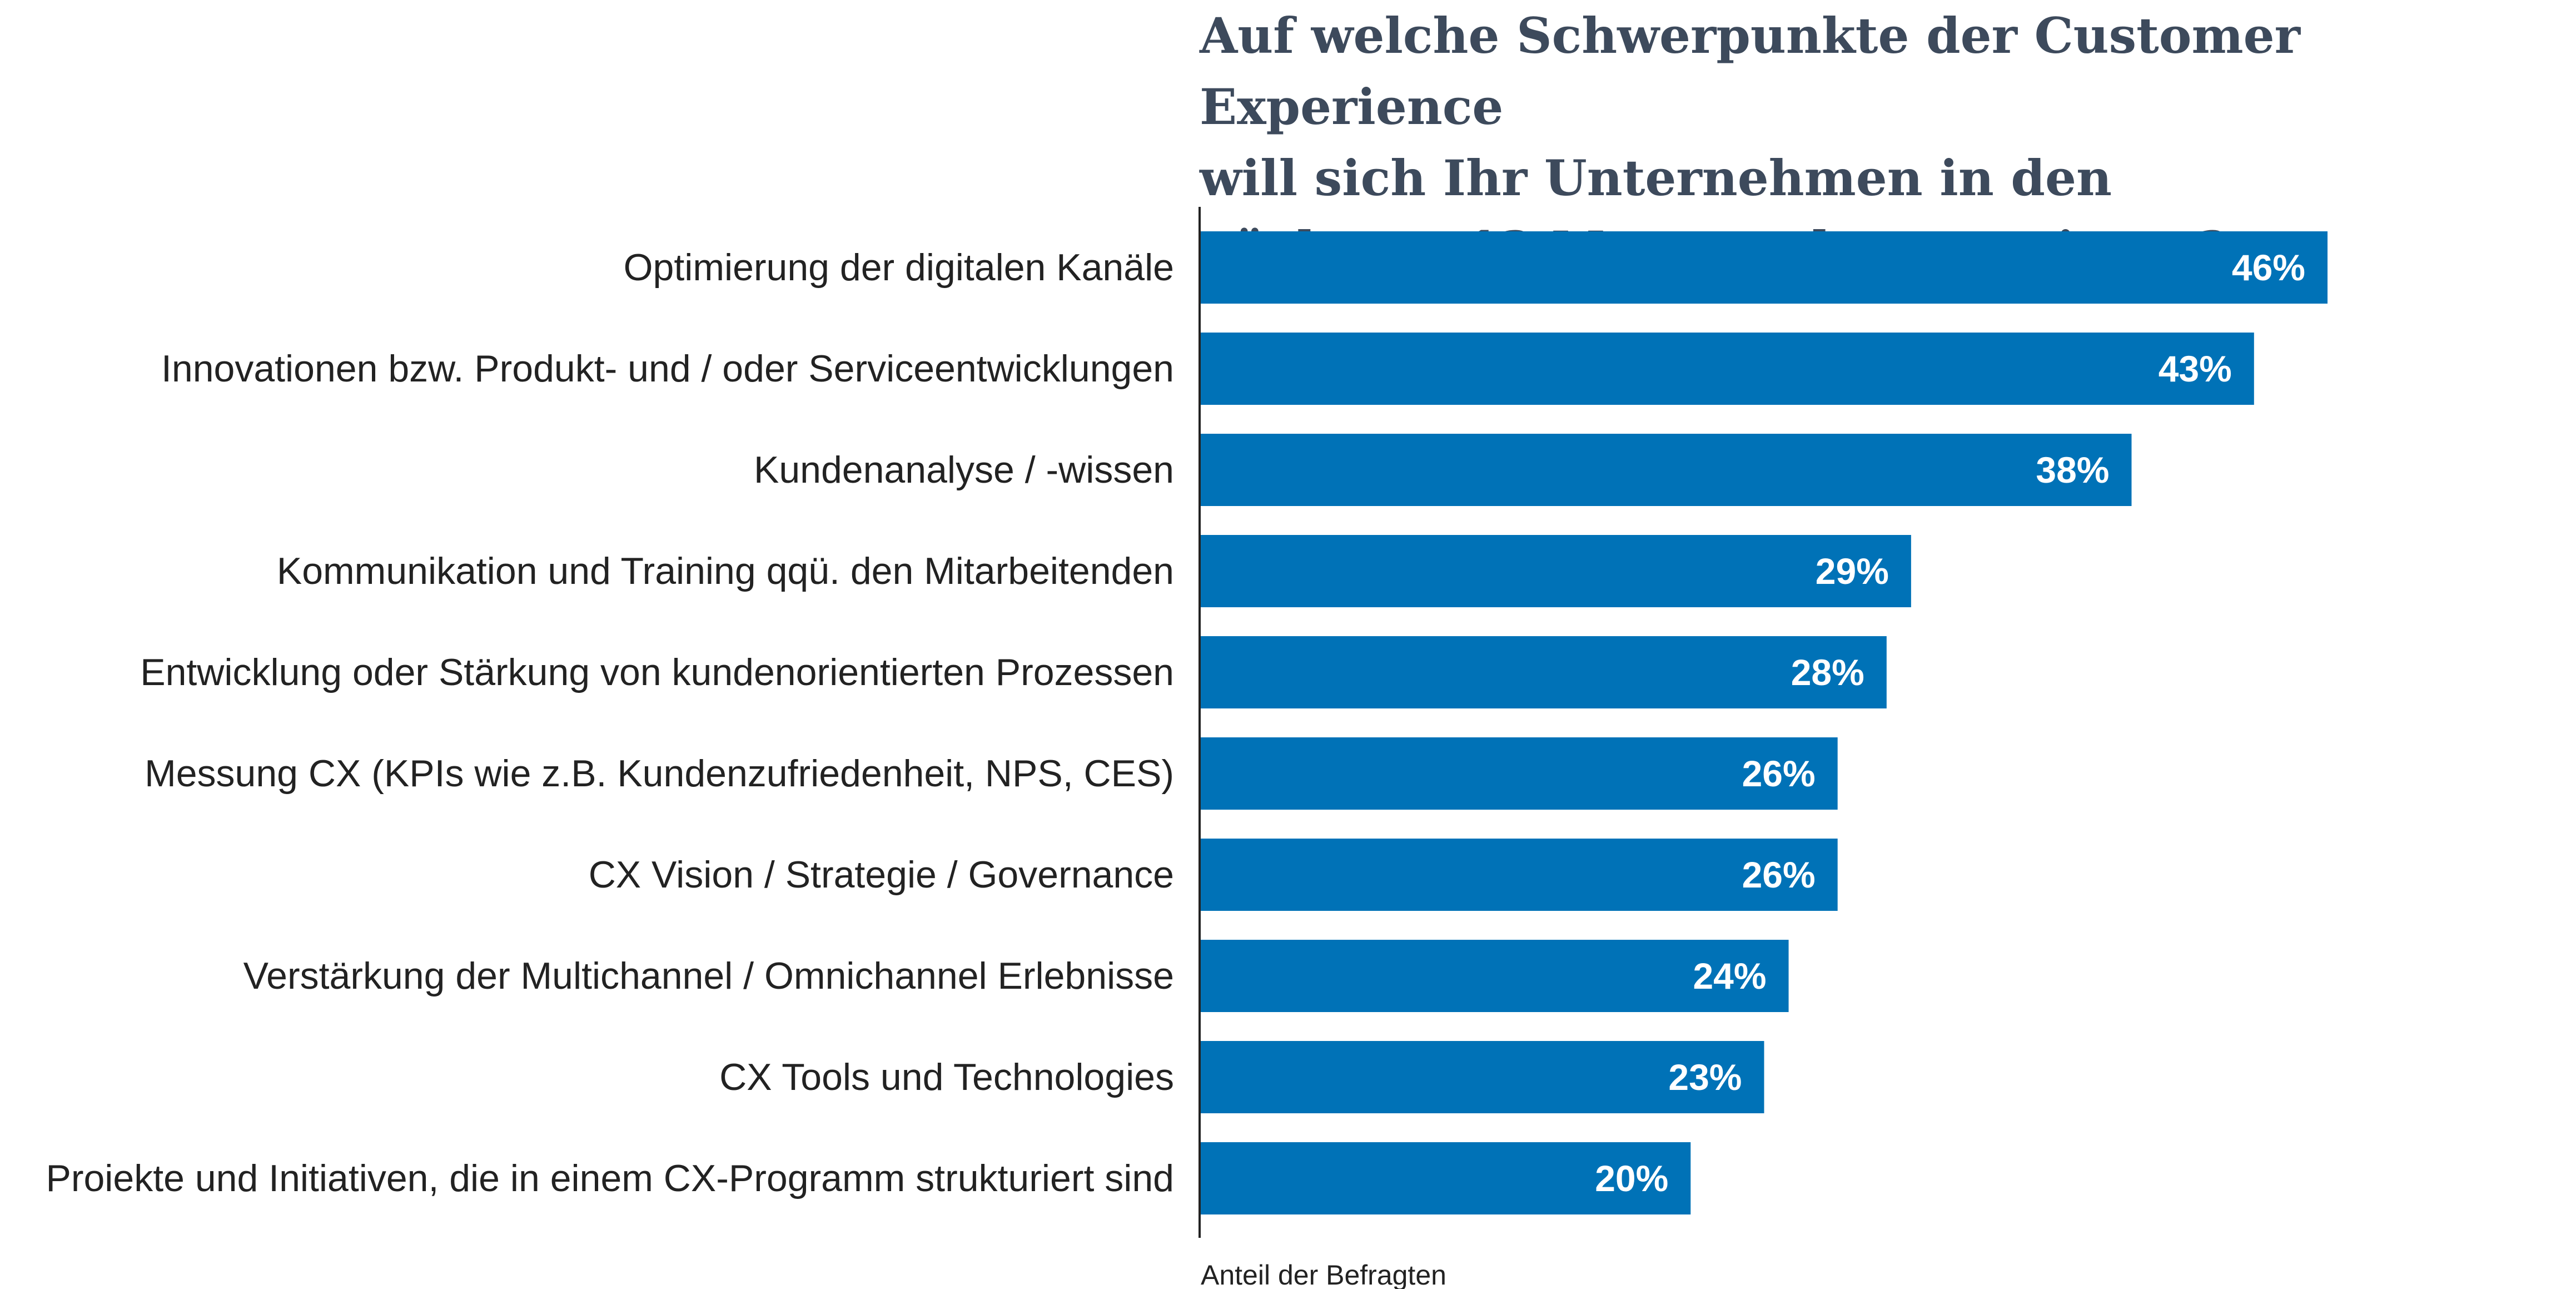 The width and height of the screenshot is (2576, 1289). I want to click on category-label-7: CX Vision / Strategie / Governance, so click(882, 875).